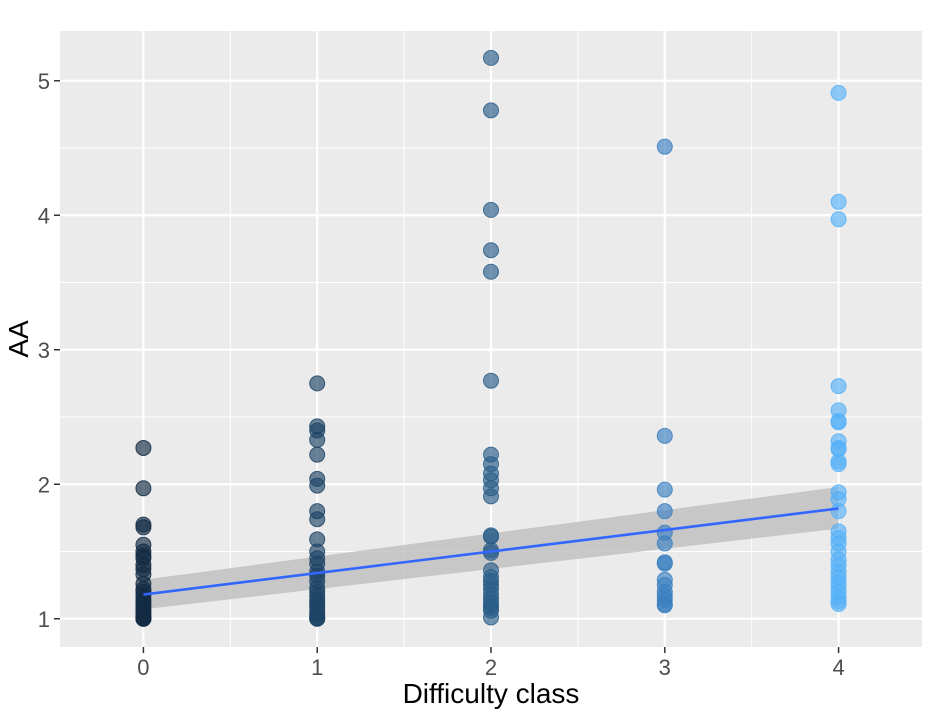 The height and width of the screenshot is (717, 929). I want to click on x-tick-label: 2, so click(491, 667).